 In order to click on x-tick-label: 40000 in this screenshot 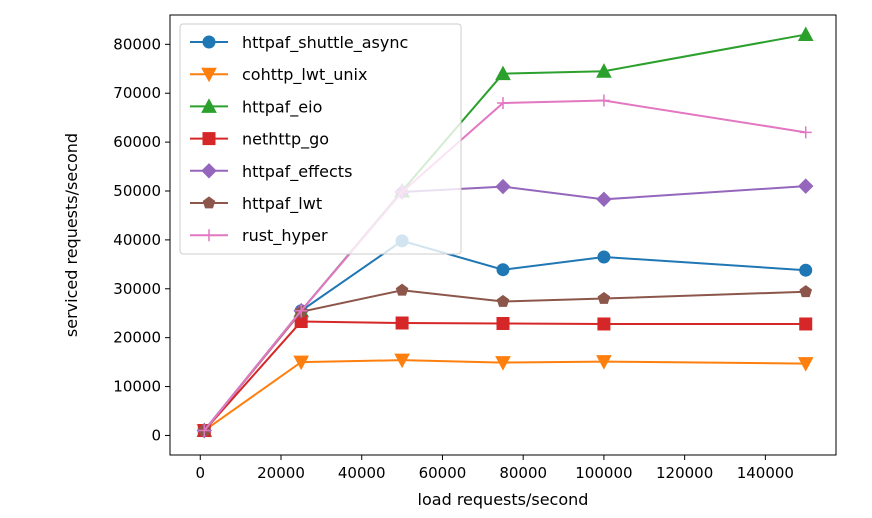, I will do `click(362, 473)`.